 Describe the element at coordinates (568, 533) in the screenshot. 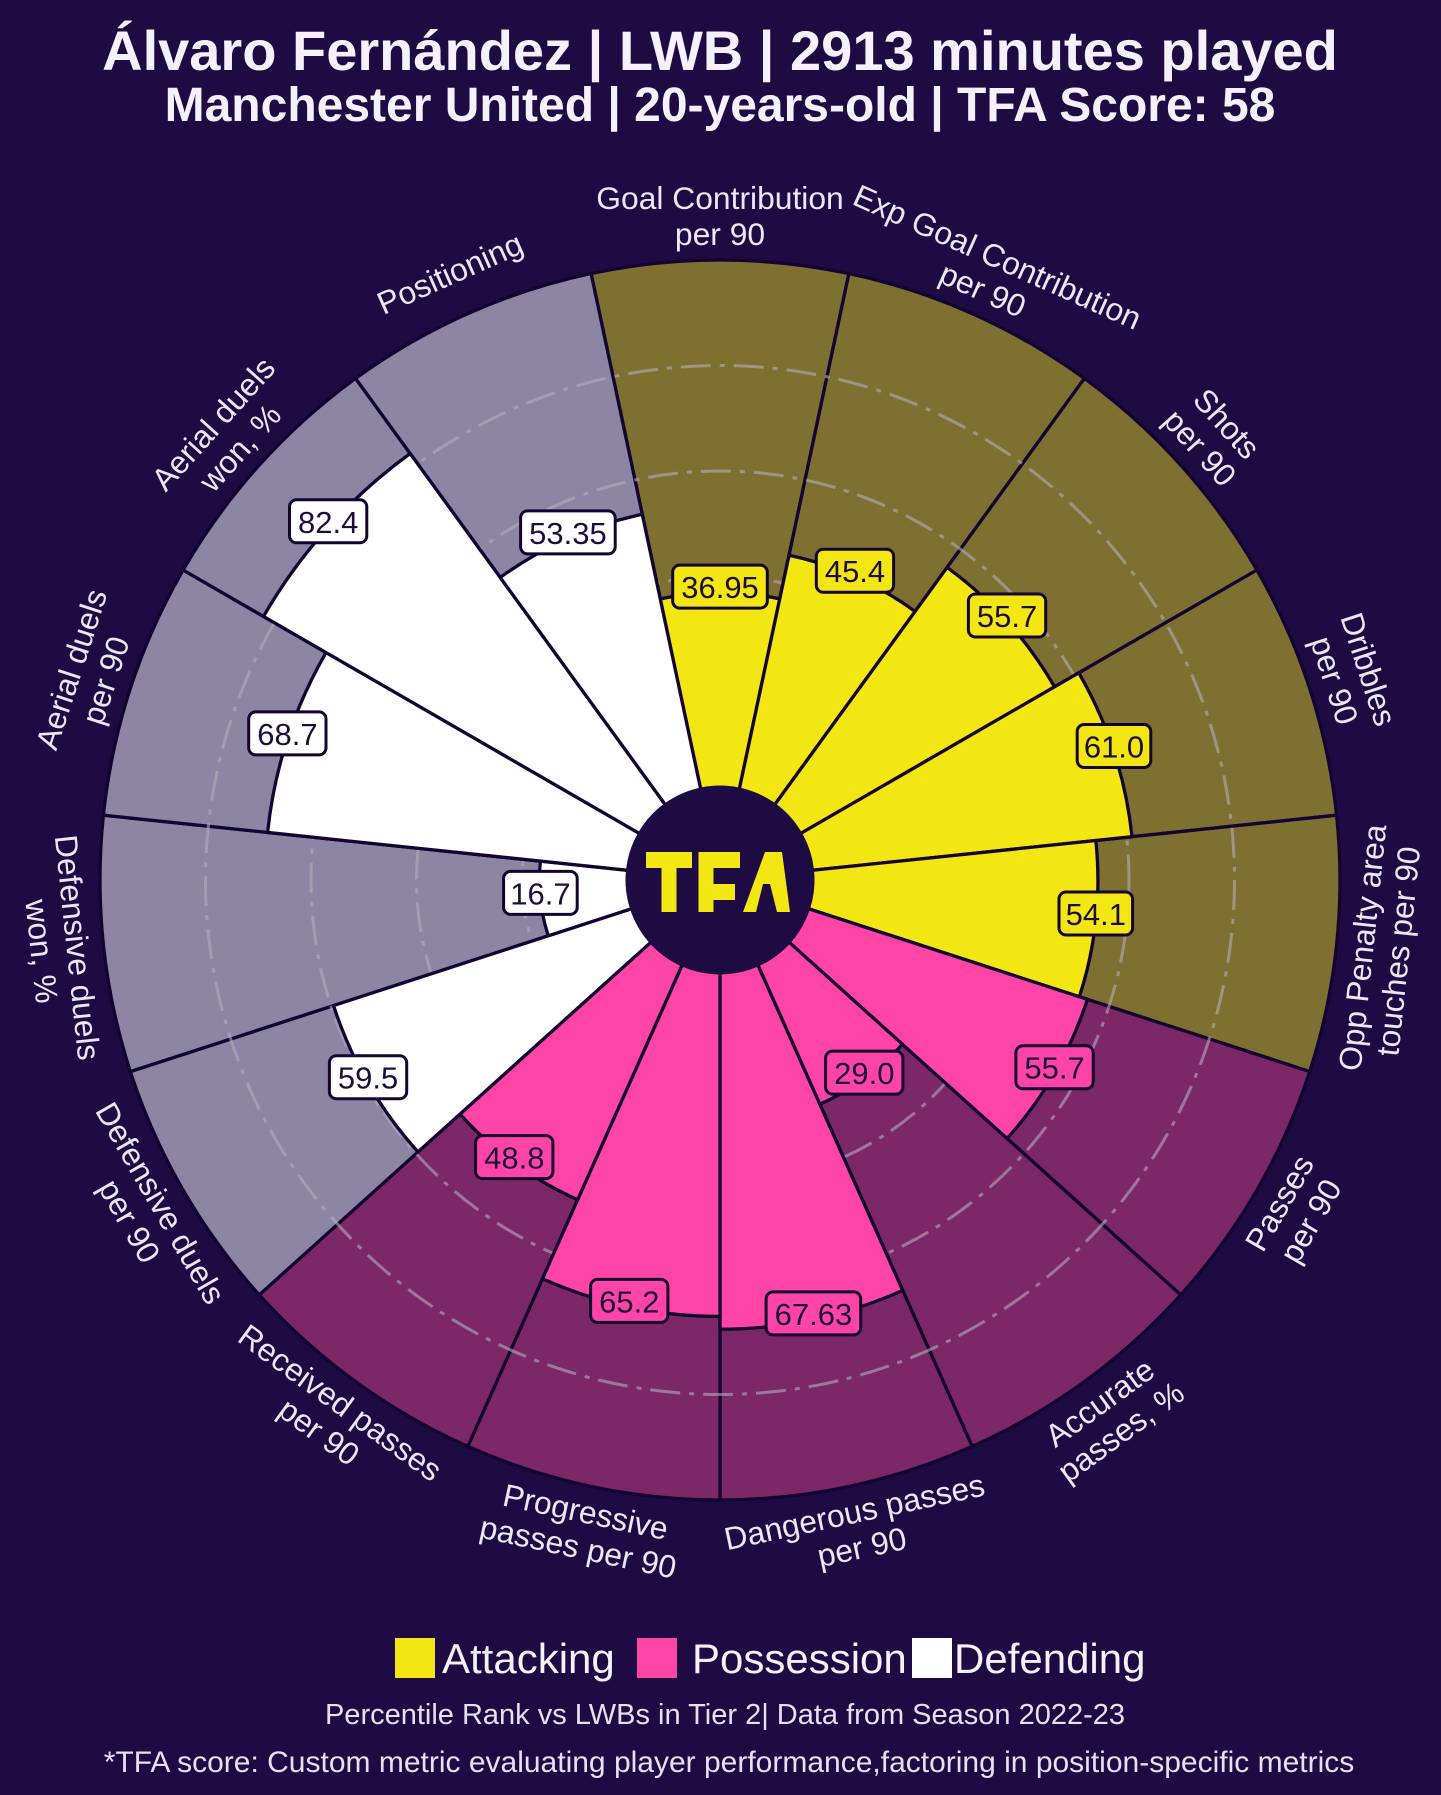

I see `svg-text: 53.35` at that location.